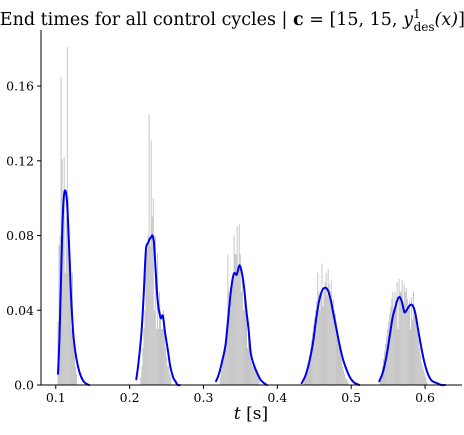  What do you see at coordinates (424, 27) in the screenshot?
I see `title-subscript: des` at bounding box center [424, 27].